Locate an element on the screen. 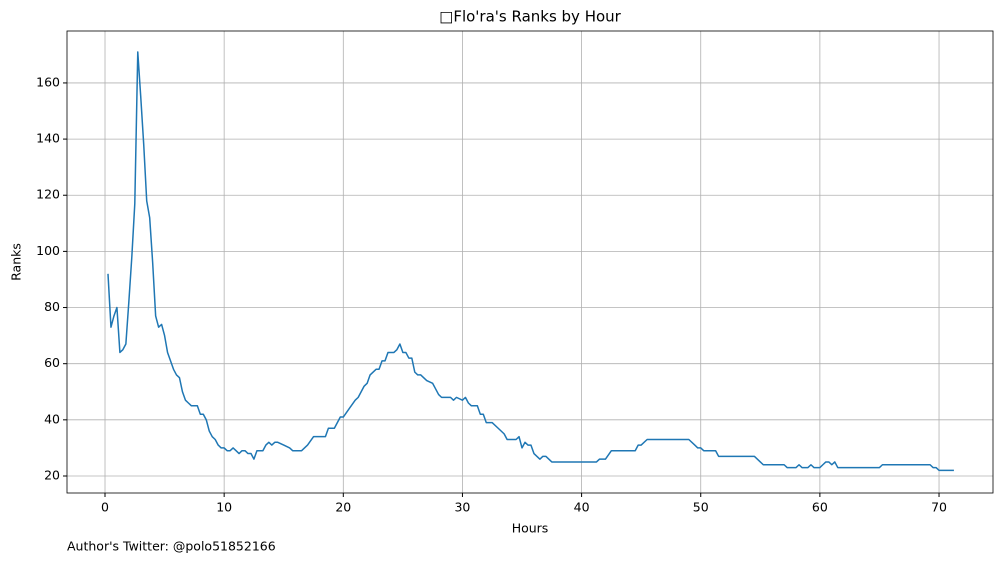 The width and height of the screenshot is (1005, 566). x-axis-label: Hours is located at coordinates (530, 528).